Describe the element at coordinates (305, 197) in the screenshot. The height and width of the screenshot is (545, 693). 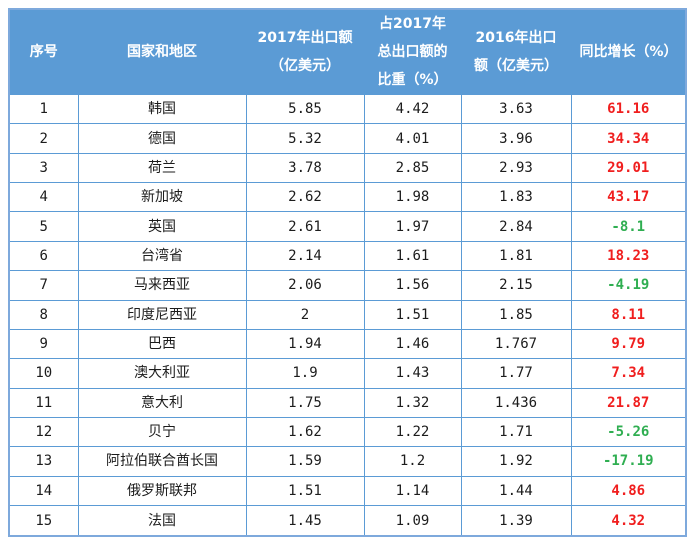
I see `cell-export-2017: 2.62` at that location.